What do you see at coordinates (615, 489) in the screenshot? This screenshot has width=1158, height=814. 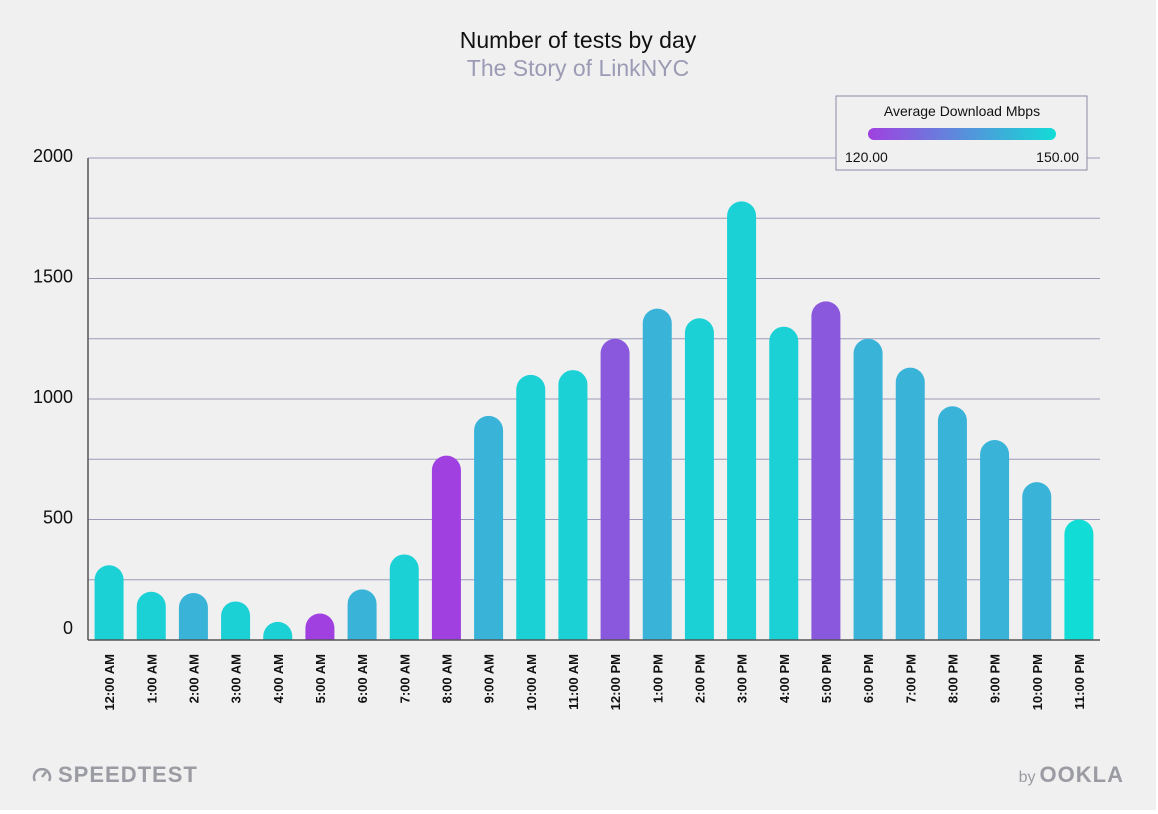 I see `bar-12-00-pm` at bounding box center [615, 489].